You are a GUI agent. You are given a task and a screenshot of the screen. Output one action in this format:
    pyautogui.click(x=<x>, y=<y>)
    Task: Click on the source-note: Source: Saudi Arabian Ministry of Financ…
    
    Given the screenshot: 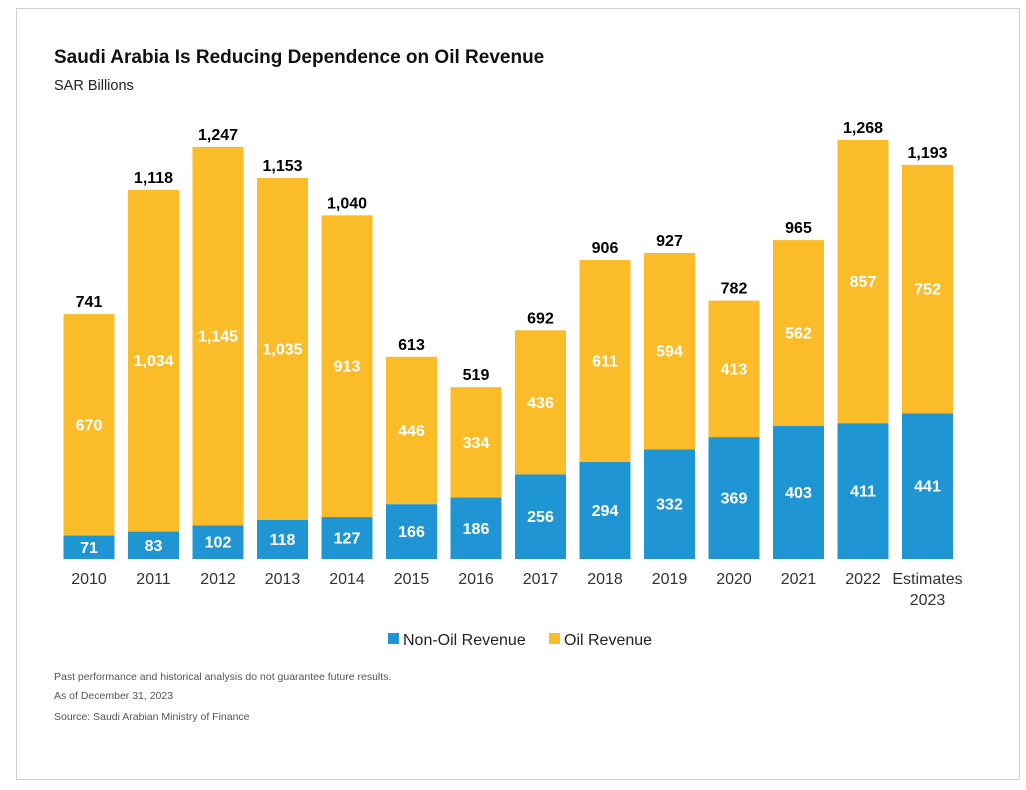 What is the action you would take?
    pyautogui.click(x=152, y=717)
    